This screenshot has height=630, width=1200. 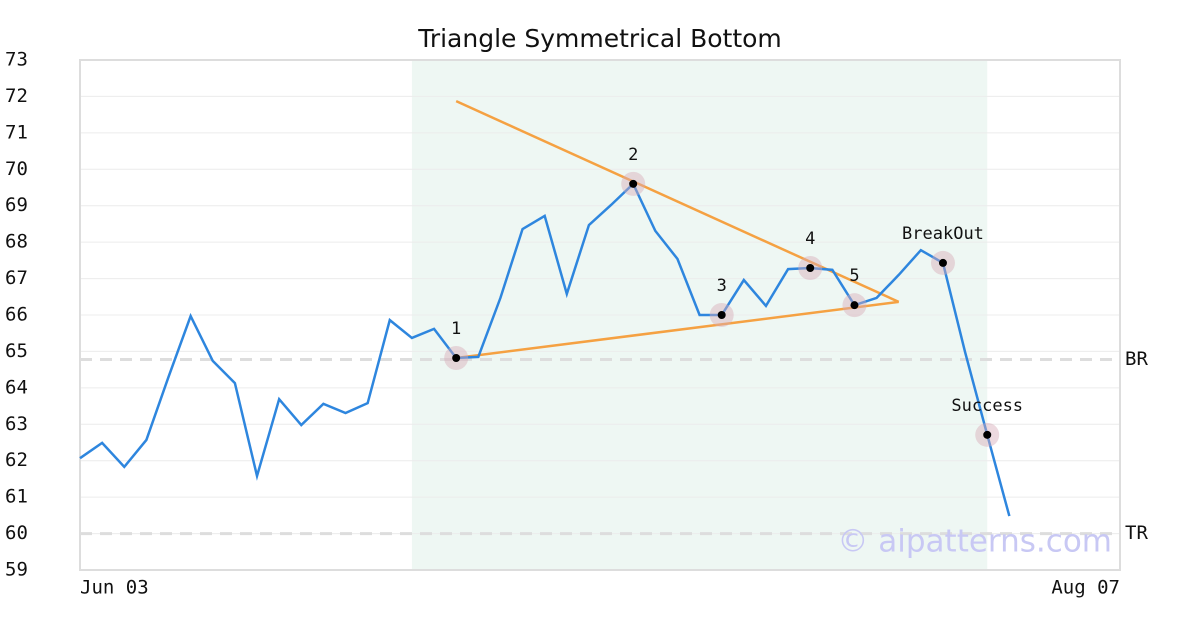 What do you see at coordinates (943, 234) in the screenshot?
I see `pivot-label: BreakOut` at bounding box center [943, 234].